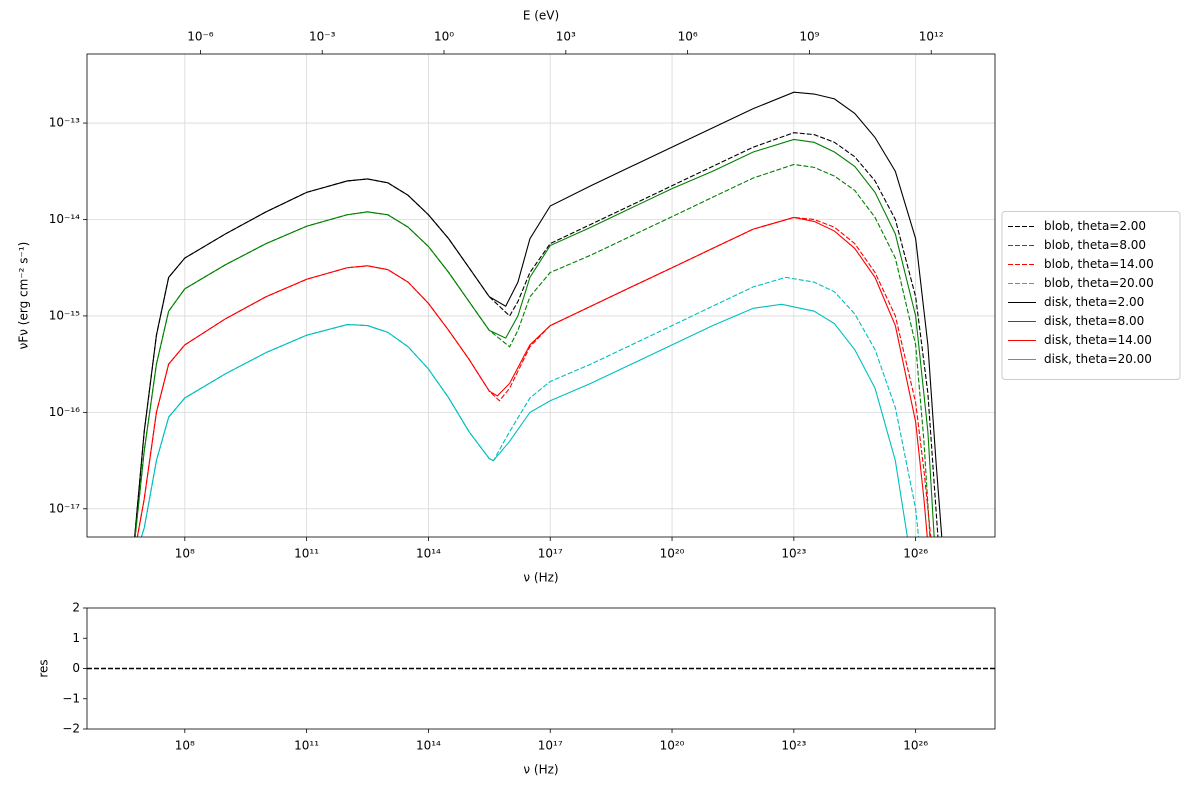  Describe the element at coordinates (322, 37) in the screenshot. I see `x2-tick-label: 10⁻³` at that location.